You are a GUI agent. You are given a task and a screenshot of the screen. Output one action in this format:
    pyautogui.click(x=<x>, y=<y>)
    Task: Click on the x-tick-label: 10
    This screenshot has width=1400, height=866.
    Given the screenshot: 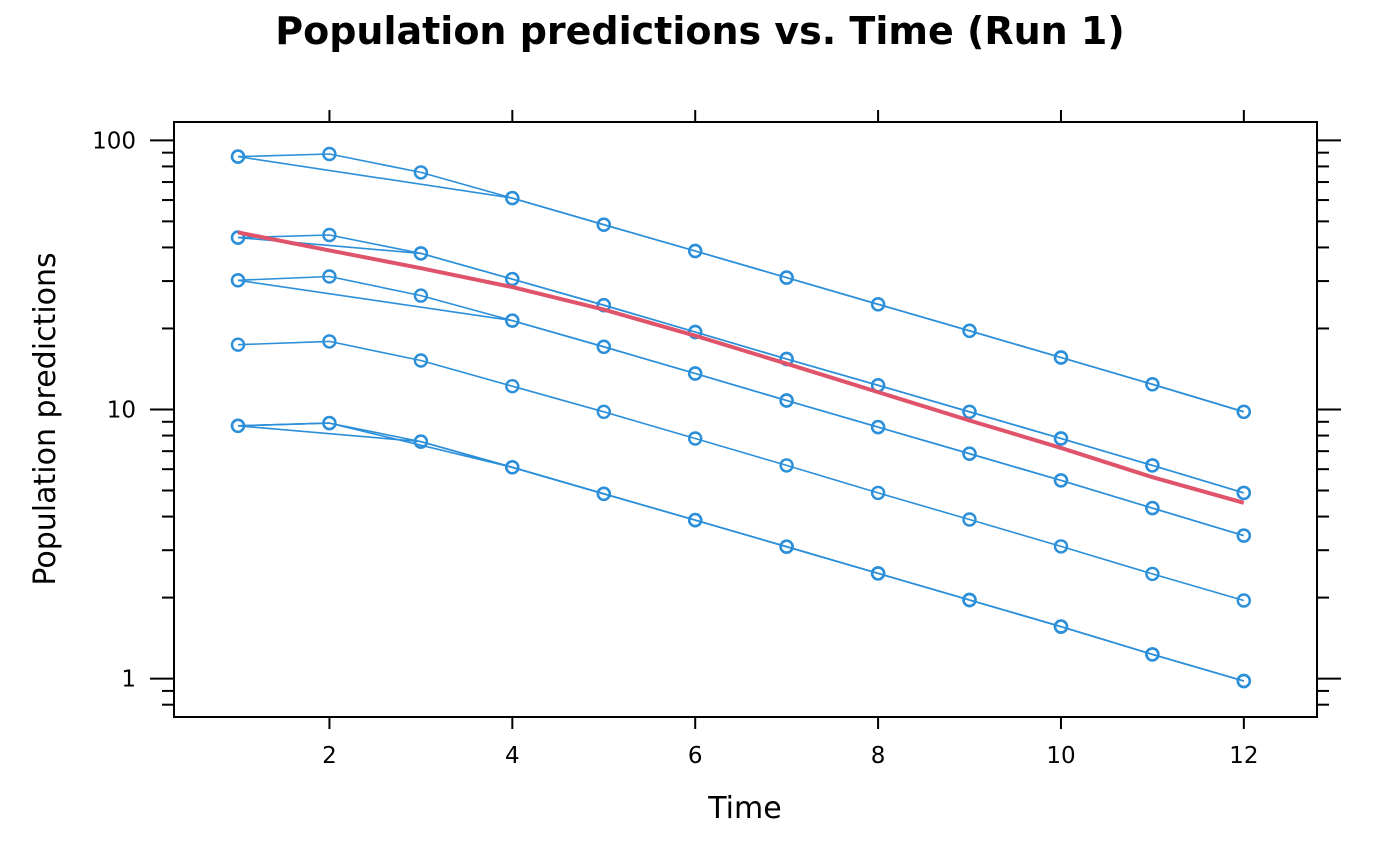 What is the action you would take?
    pyautogui.click(x=1060, y=756)
    